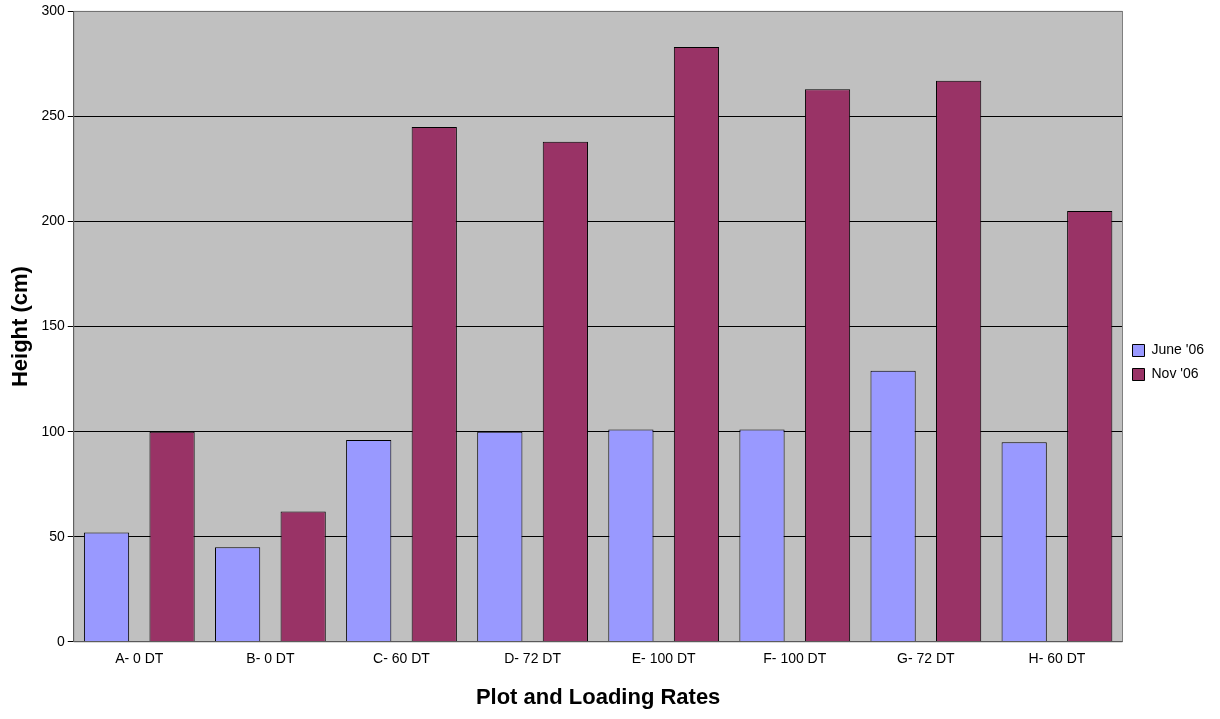 The height and width of the screenshot is (719, 1220). What do you see at coordinates (1057, 658) in the screenshot?
I see `x-tick-label: H- 60 DT` at bounding box center [1057, 658].